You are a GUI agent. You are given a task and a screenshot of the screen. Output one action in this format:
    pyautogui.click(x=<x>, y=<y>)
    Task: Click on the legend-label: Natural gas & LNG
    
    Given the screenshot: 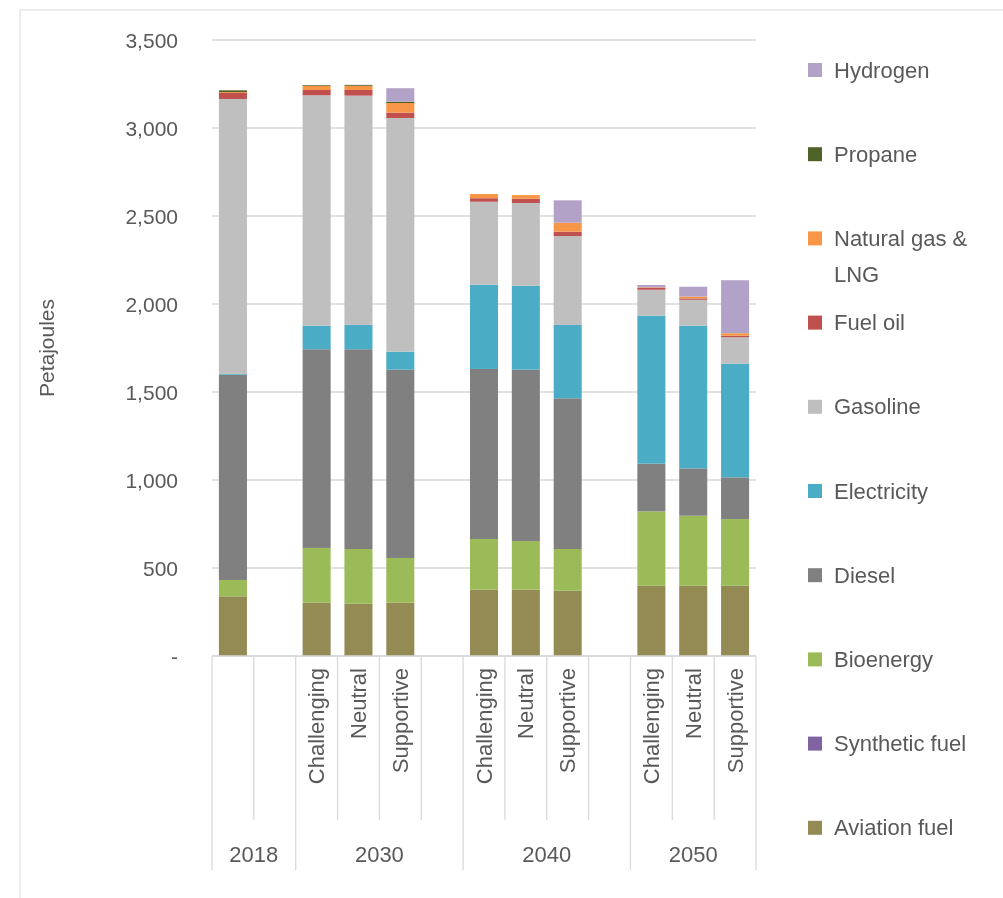 What is the action you would take?
    pyautogui.click(x=901, y=256)
    